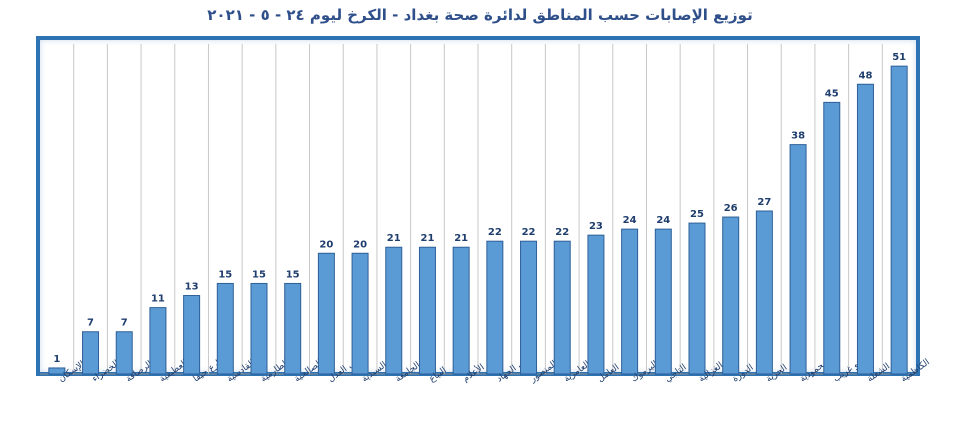 This screenshot has width=960, height=426. I want to click on data-label: 27, so click(764, 202).